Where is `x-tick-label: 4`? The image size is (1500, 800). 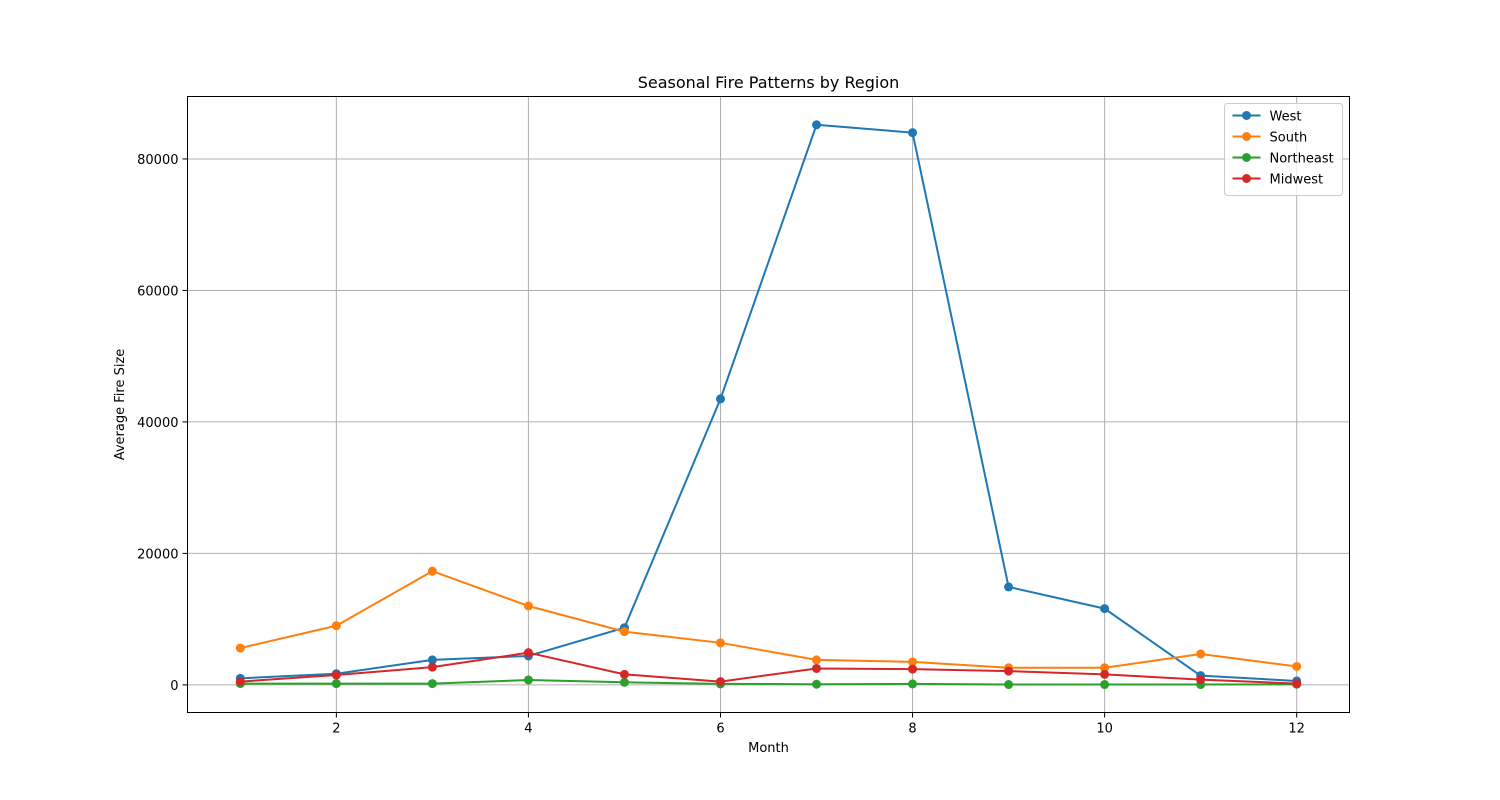
x-tick-label: 4 is located at coordinates (528, 729).